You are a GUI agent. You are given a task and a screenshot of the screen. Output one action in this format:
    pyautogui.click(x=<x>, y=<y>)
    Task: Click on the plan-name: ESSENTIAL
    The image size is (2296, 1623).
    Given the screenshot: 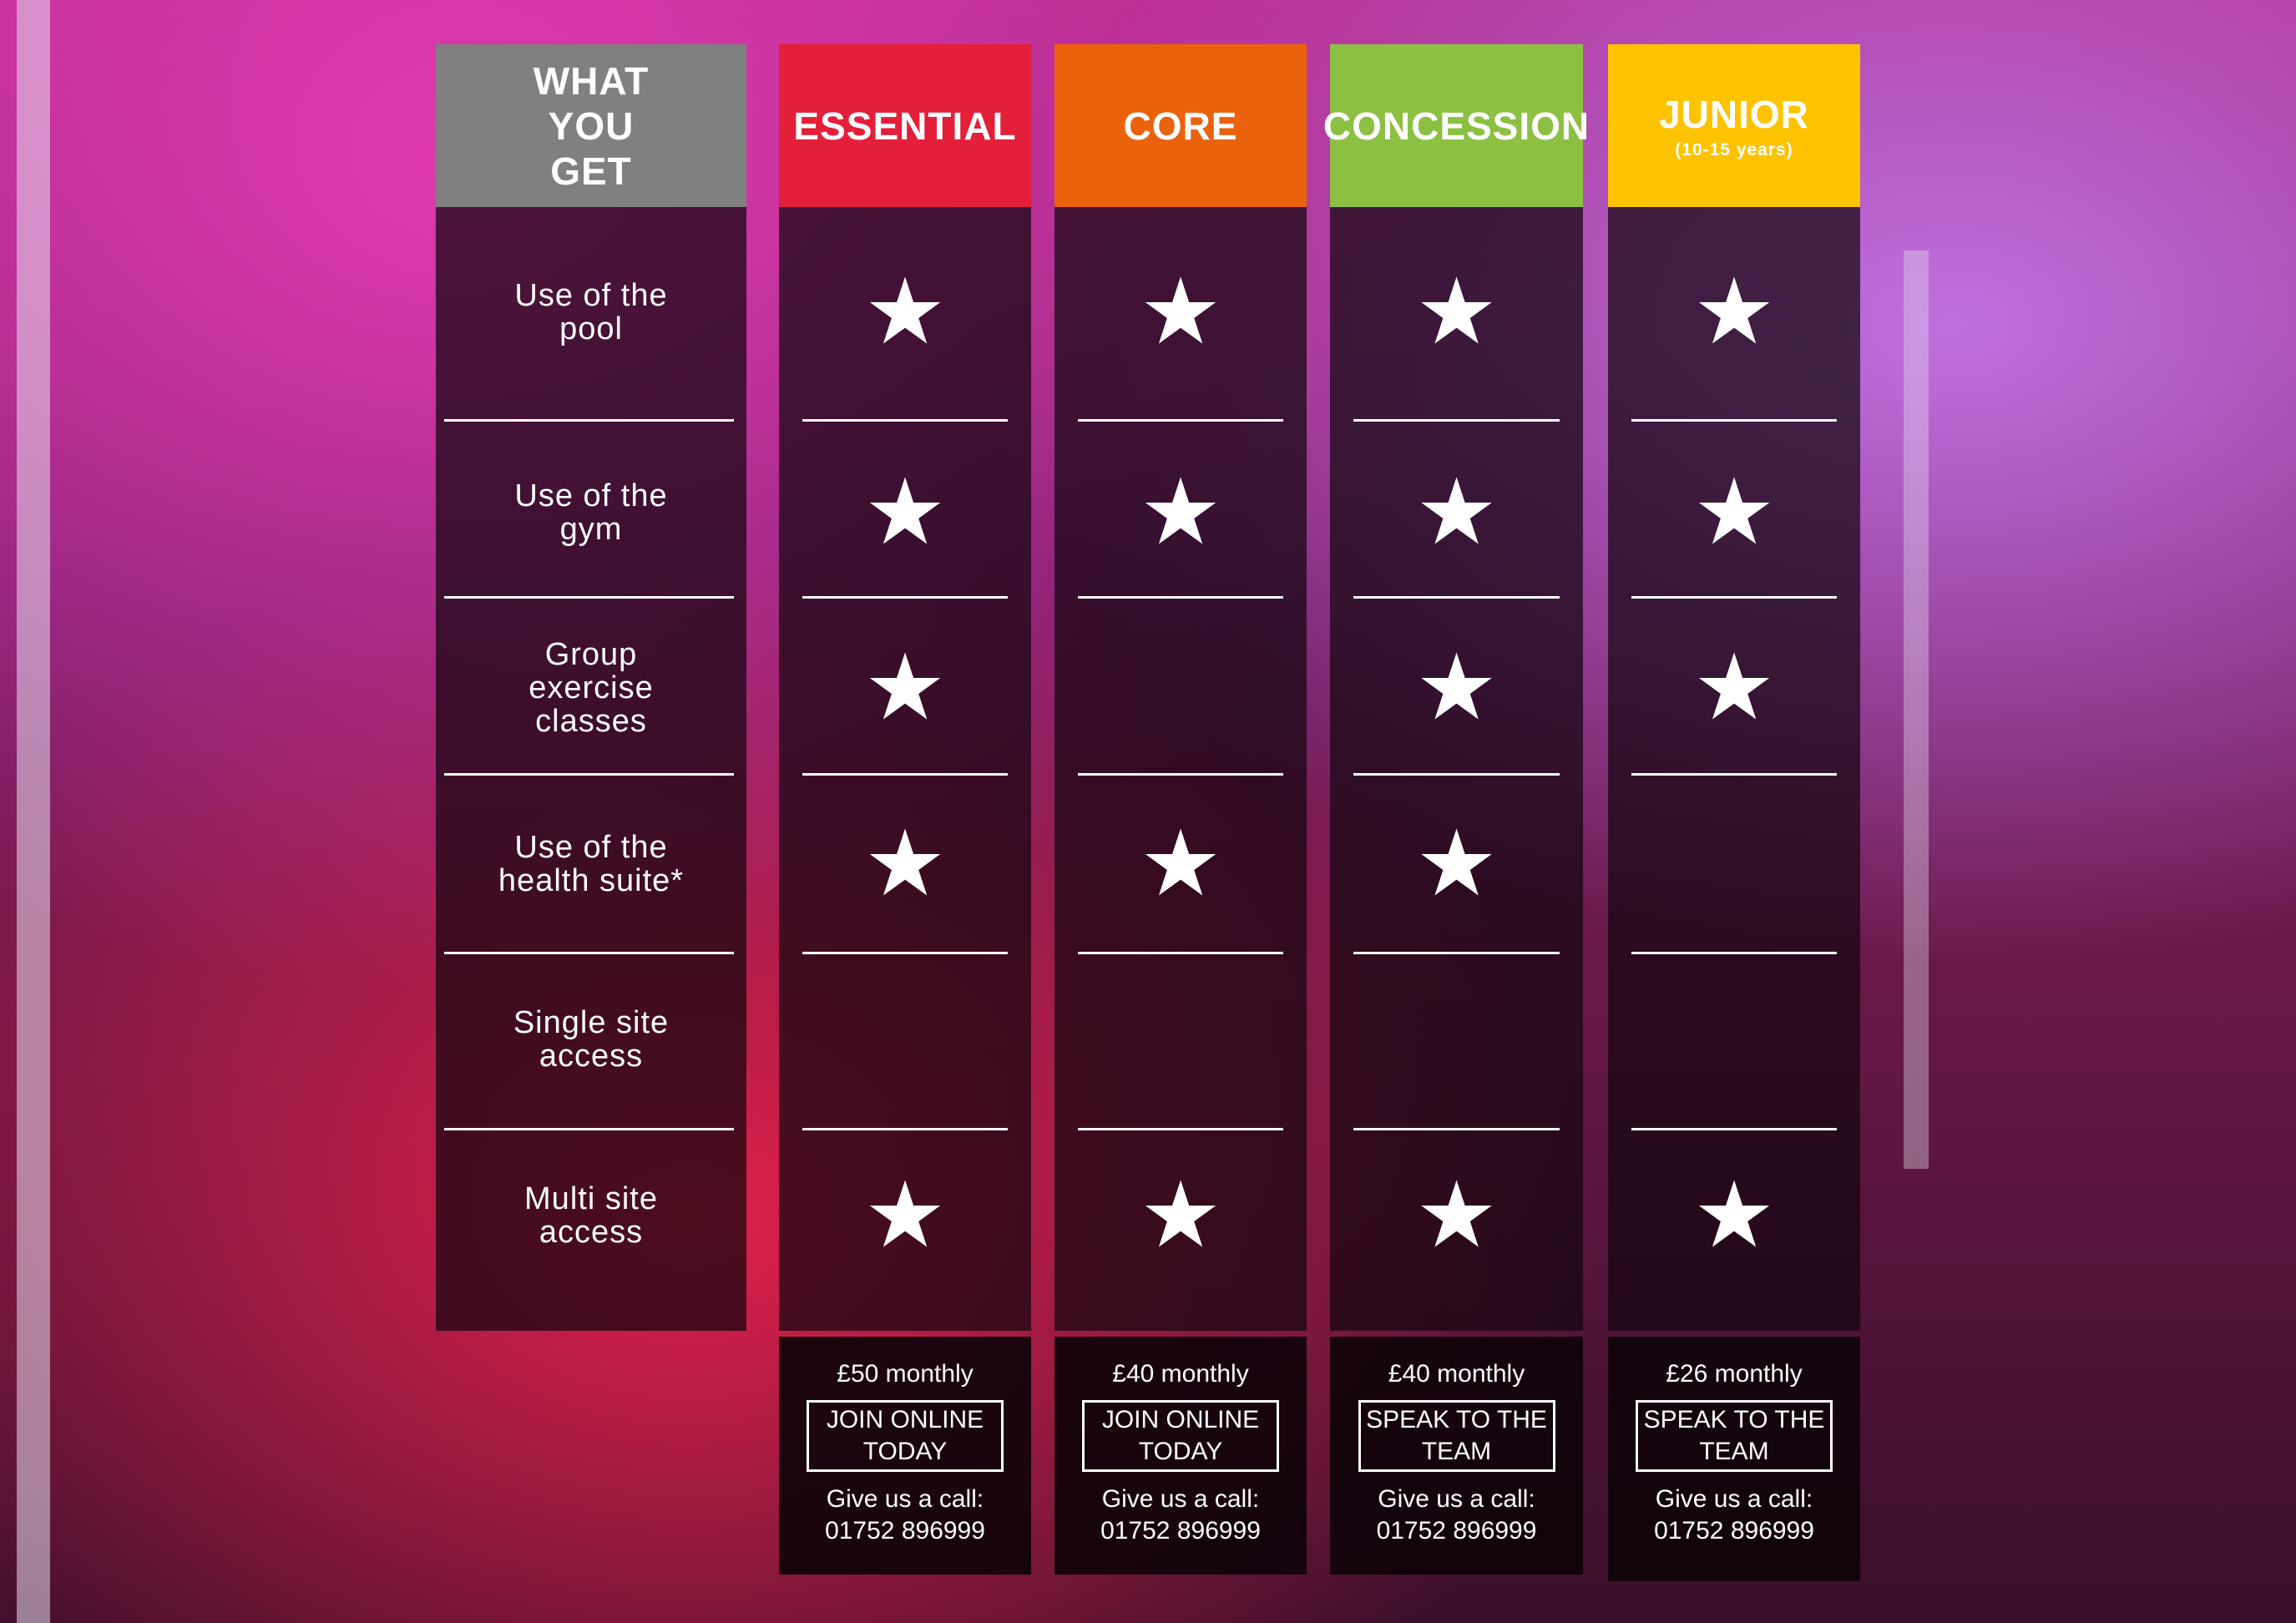 What is the action you would take?
    pyautogui.click(x=905, y=126)
    